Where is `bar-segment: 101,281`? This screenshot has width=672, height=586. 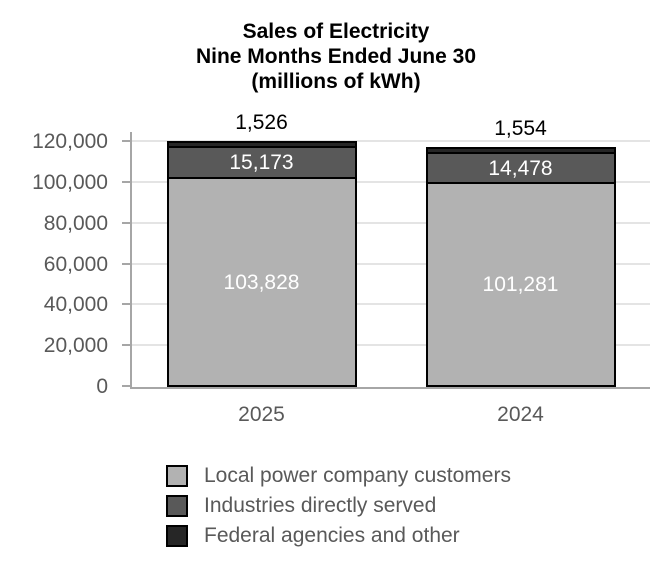
bar-segment: 101,281 is located at coordinates (520, 283).